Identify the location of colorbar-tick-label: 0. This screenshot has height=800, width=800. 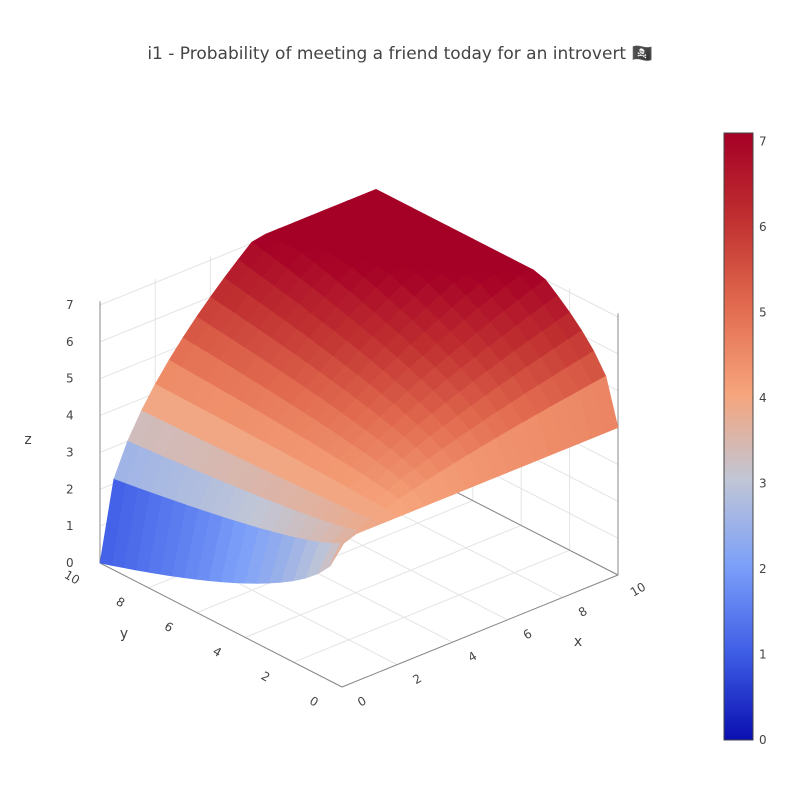
(763, 740).